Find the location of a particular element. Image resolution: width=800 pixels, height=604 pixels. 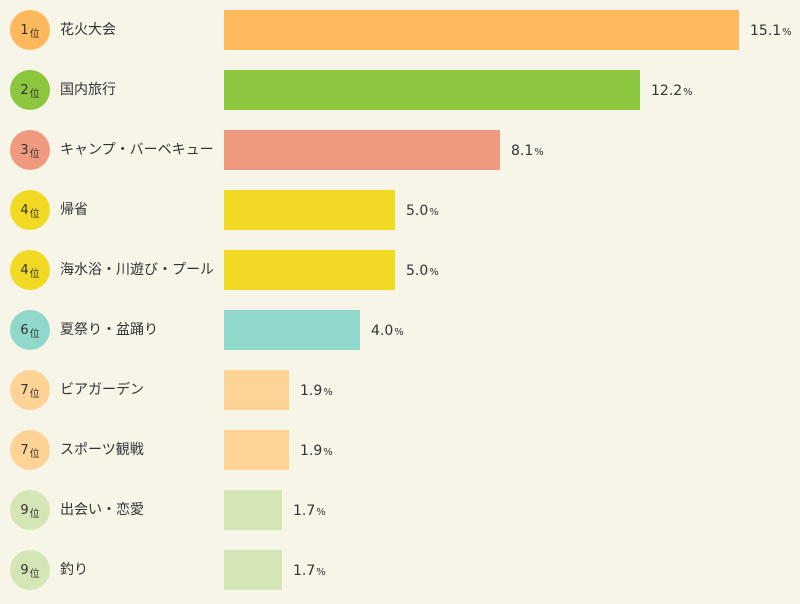

rank-number: 1 is located at coordinates (24, 30).